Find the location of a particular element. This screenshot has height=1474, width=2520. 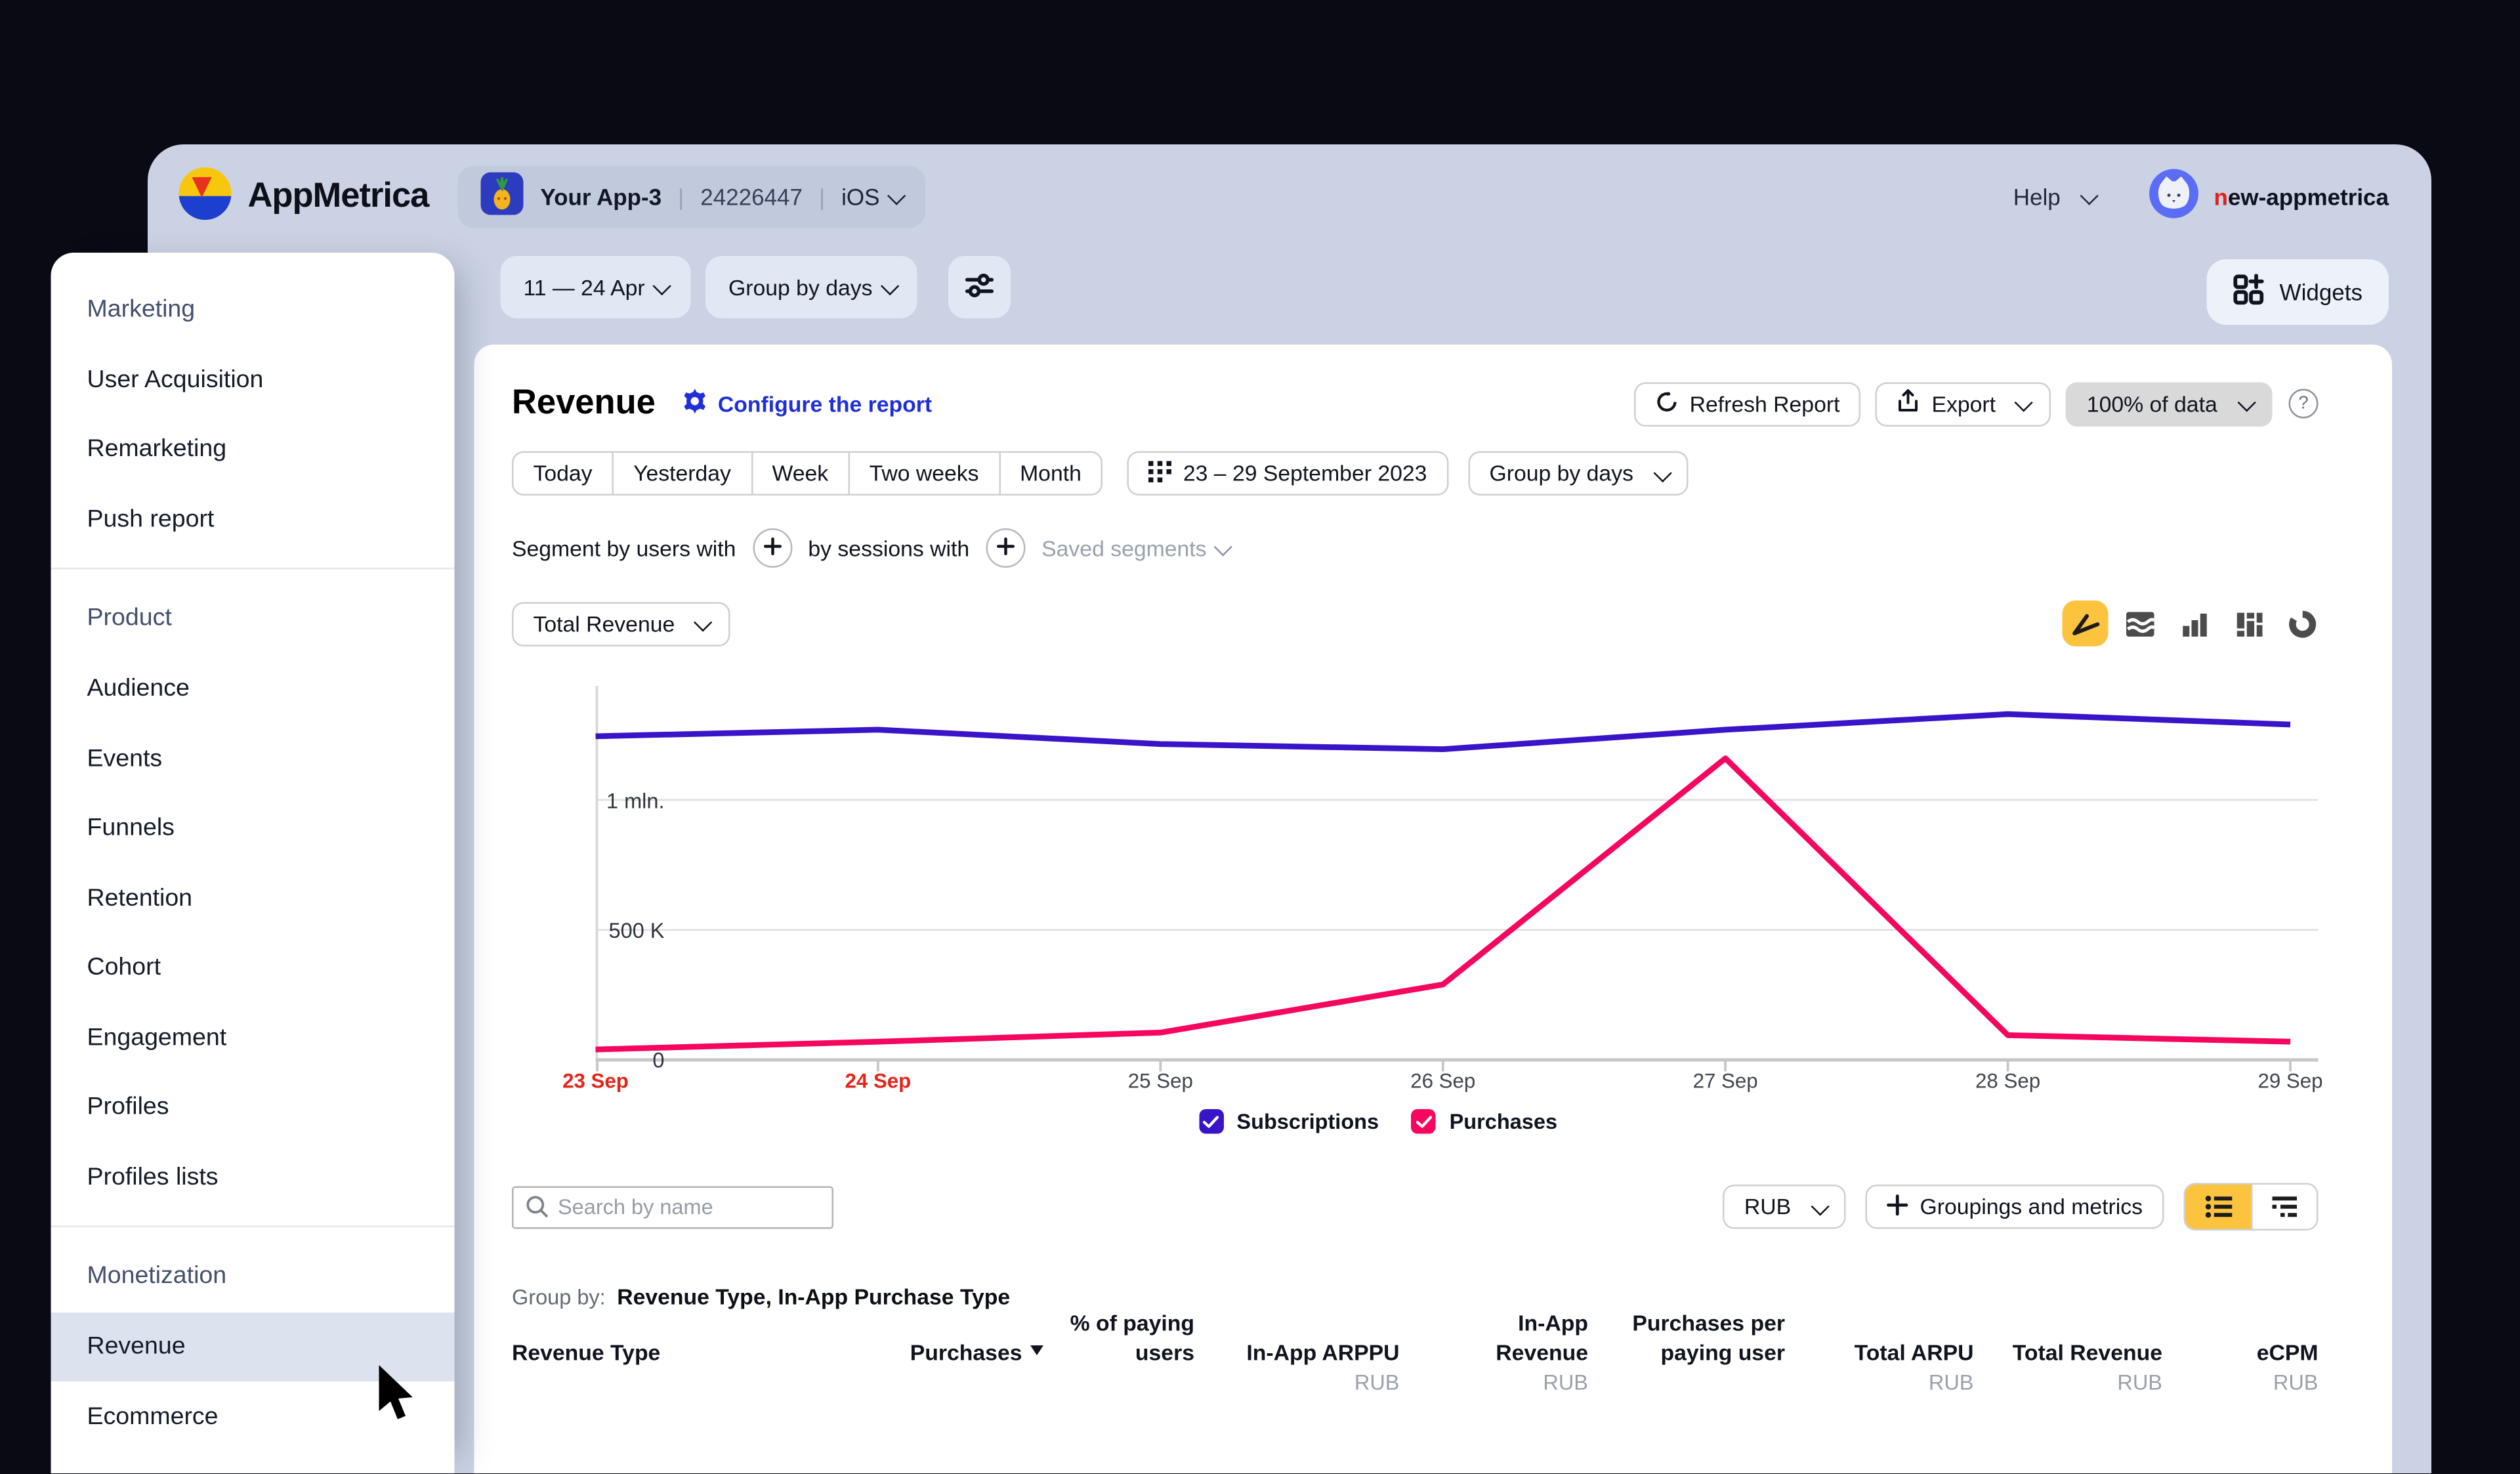

app-selector: Your App-3 | 24226447 | iOS is located at coordinates (691, 196).